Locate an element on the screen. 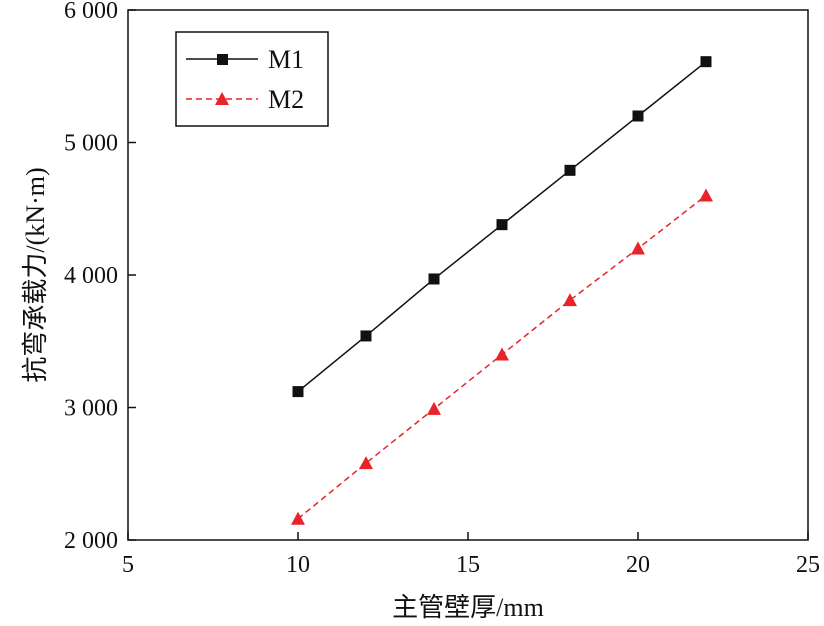 The width and height of the screenshot is (824, 626). legend-label-m2: M2 is located at coordinates (286, 99).